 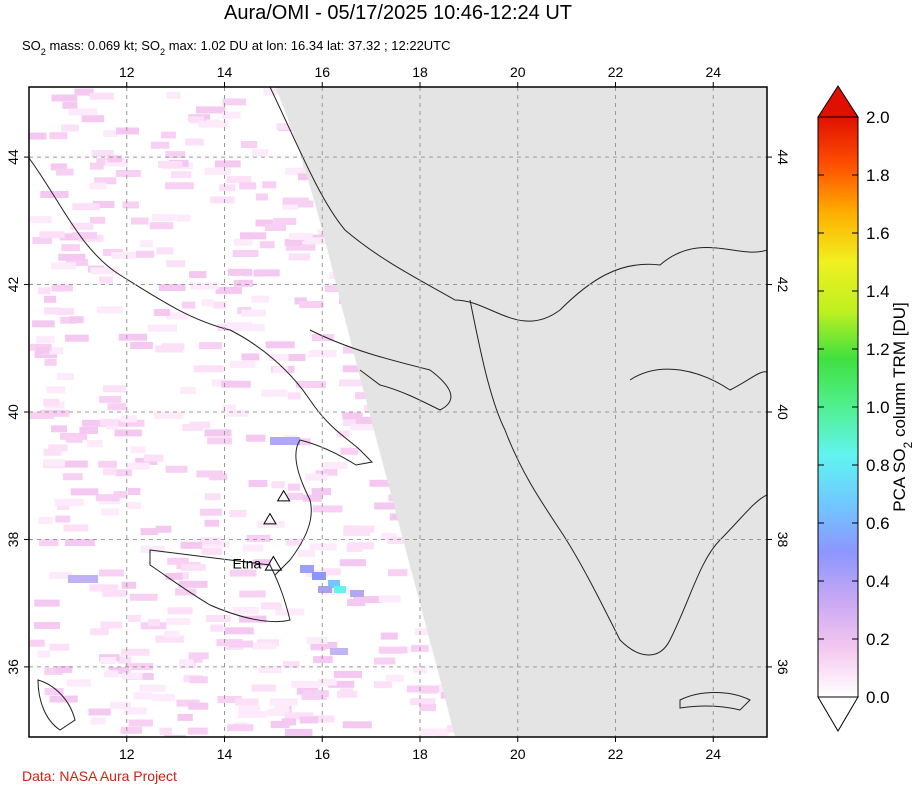 I want to click on so2-plume, so click(x=216, y=546).